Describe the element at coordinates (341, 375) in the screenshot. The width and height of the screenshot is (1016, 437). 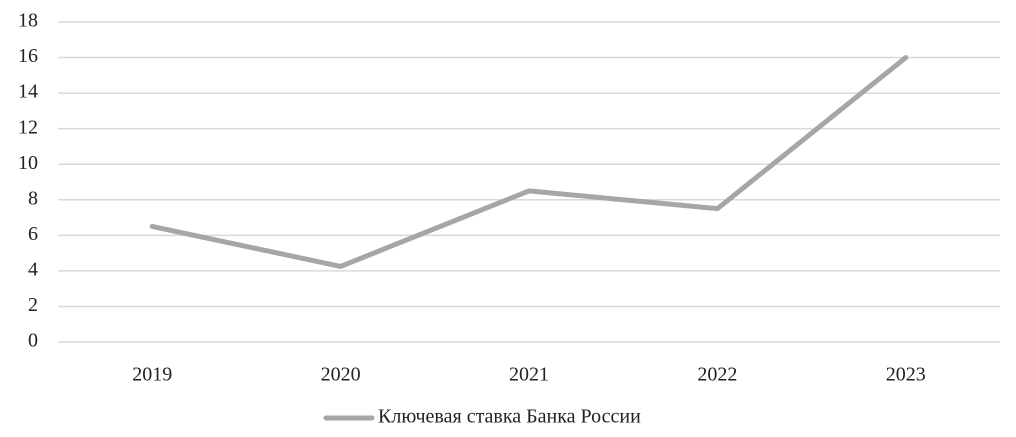
I see `x-tick-label: 2020` at that location.